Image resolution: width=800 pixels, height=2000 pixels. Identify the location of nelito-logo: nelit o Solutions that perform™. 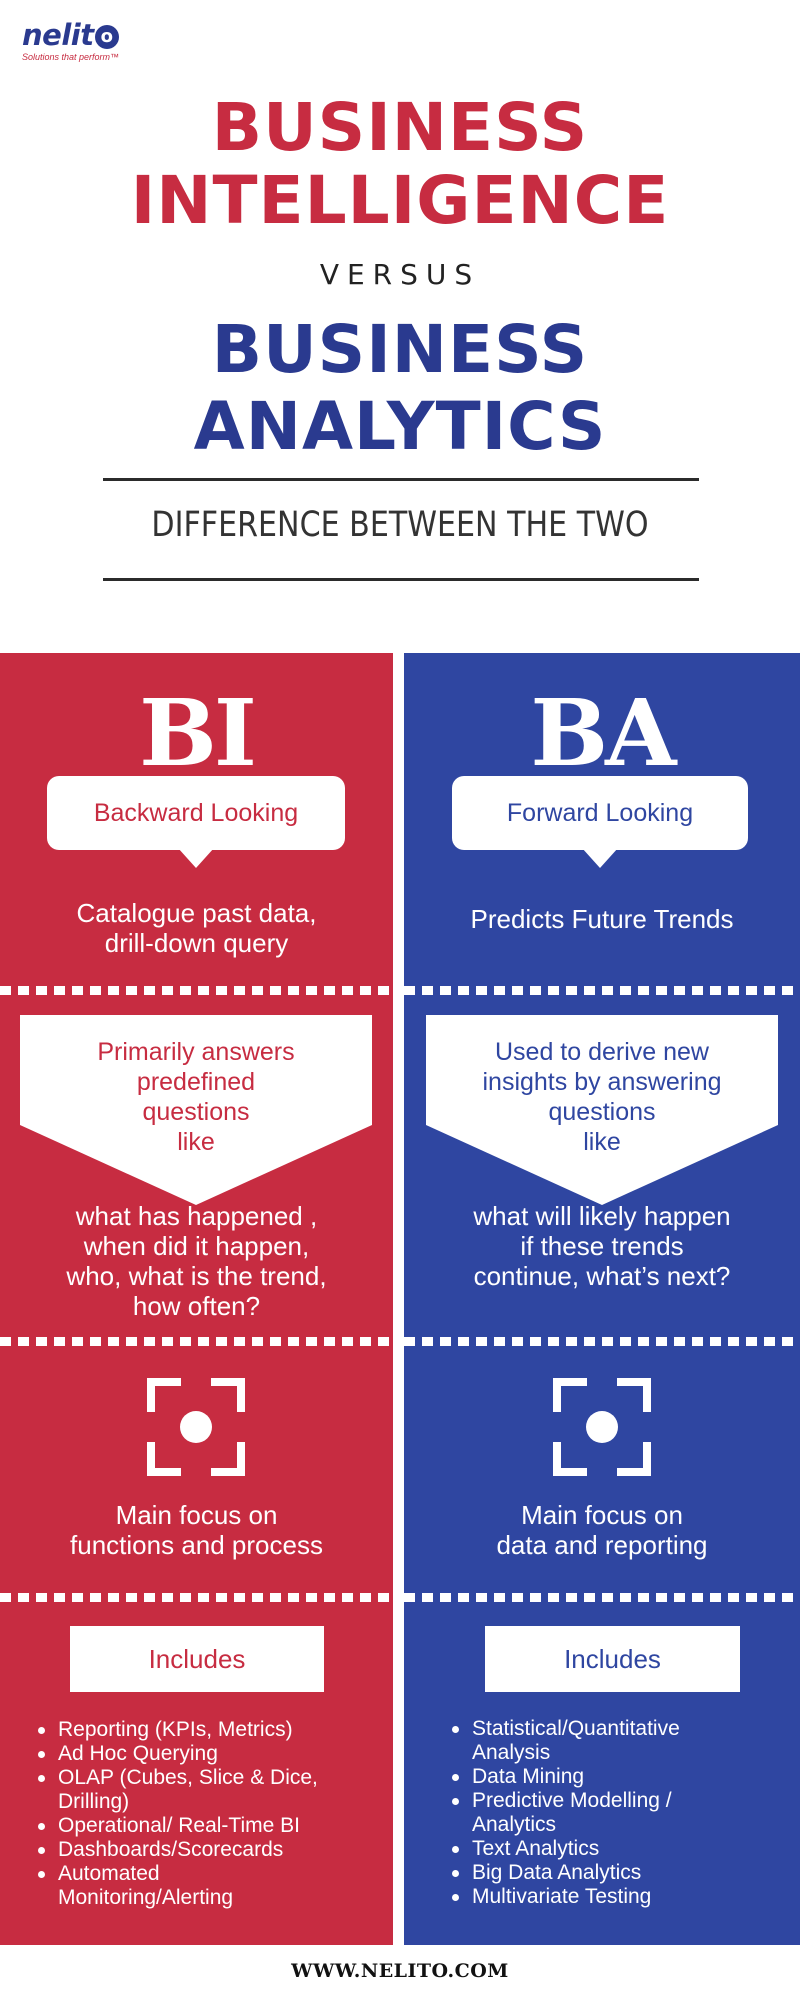
(70, 41).